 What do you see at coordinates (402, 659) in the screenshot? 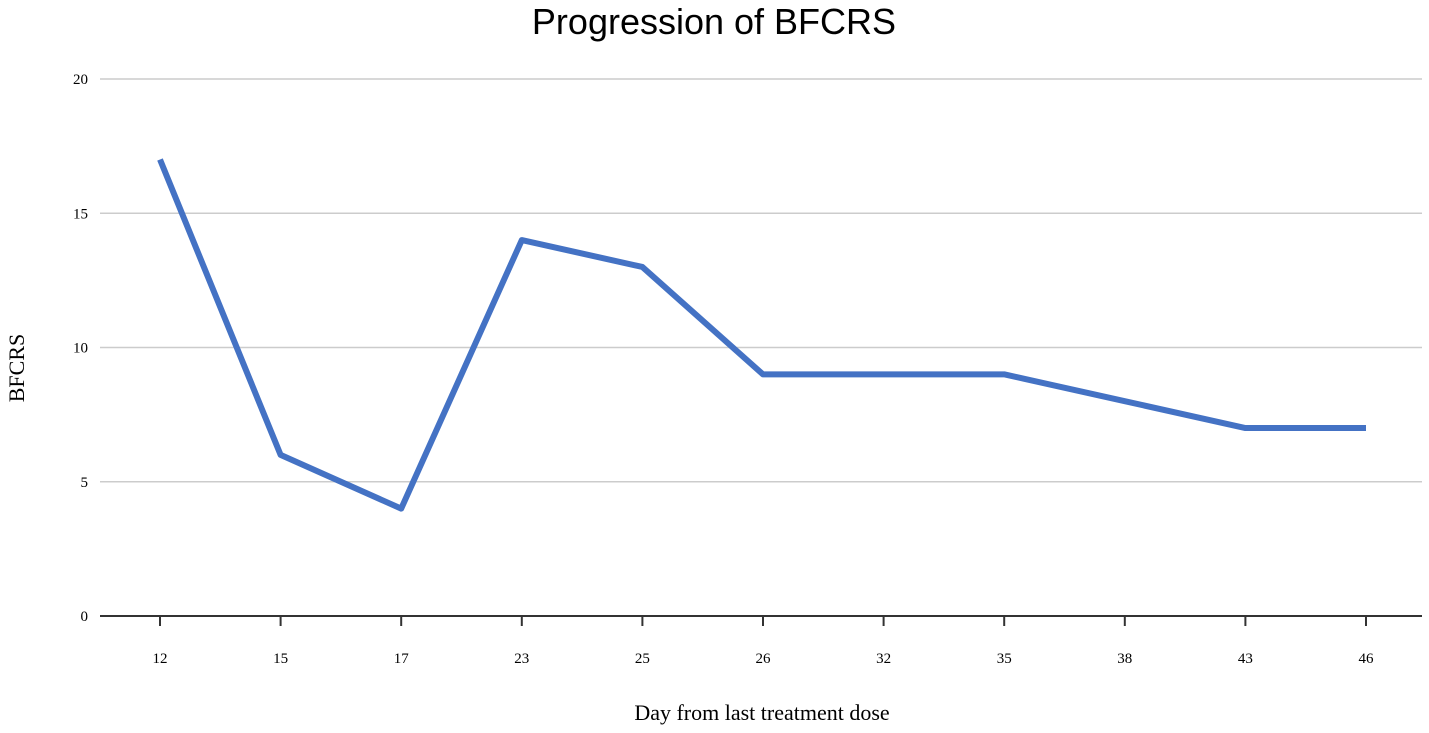
I see `x-tick-label: 17` at bounding box center [402, 659].